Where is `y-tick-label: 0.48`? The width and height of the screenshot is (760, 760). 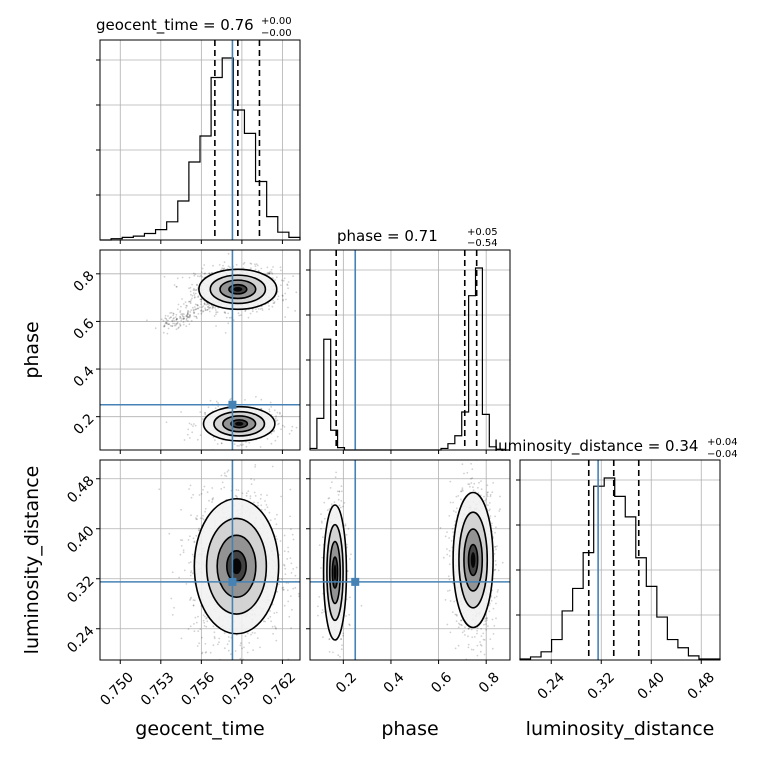 y-tick-label: 0.48 is located at coordinates (80, 489).